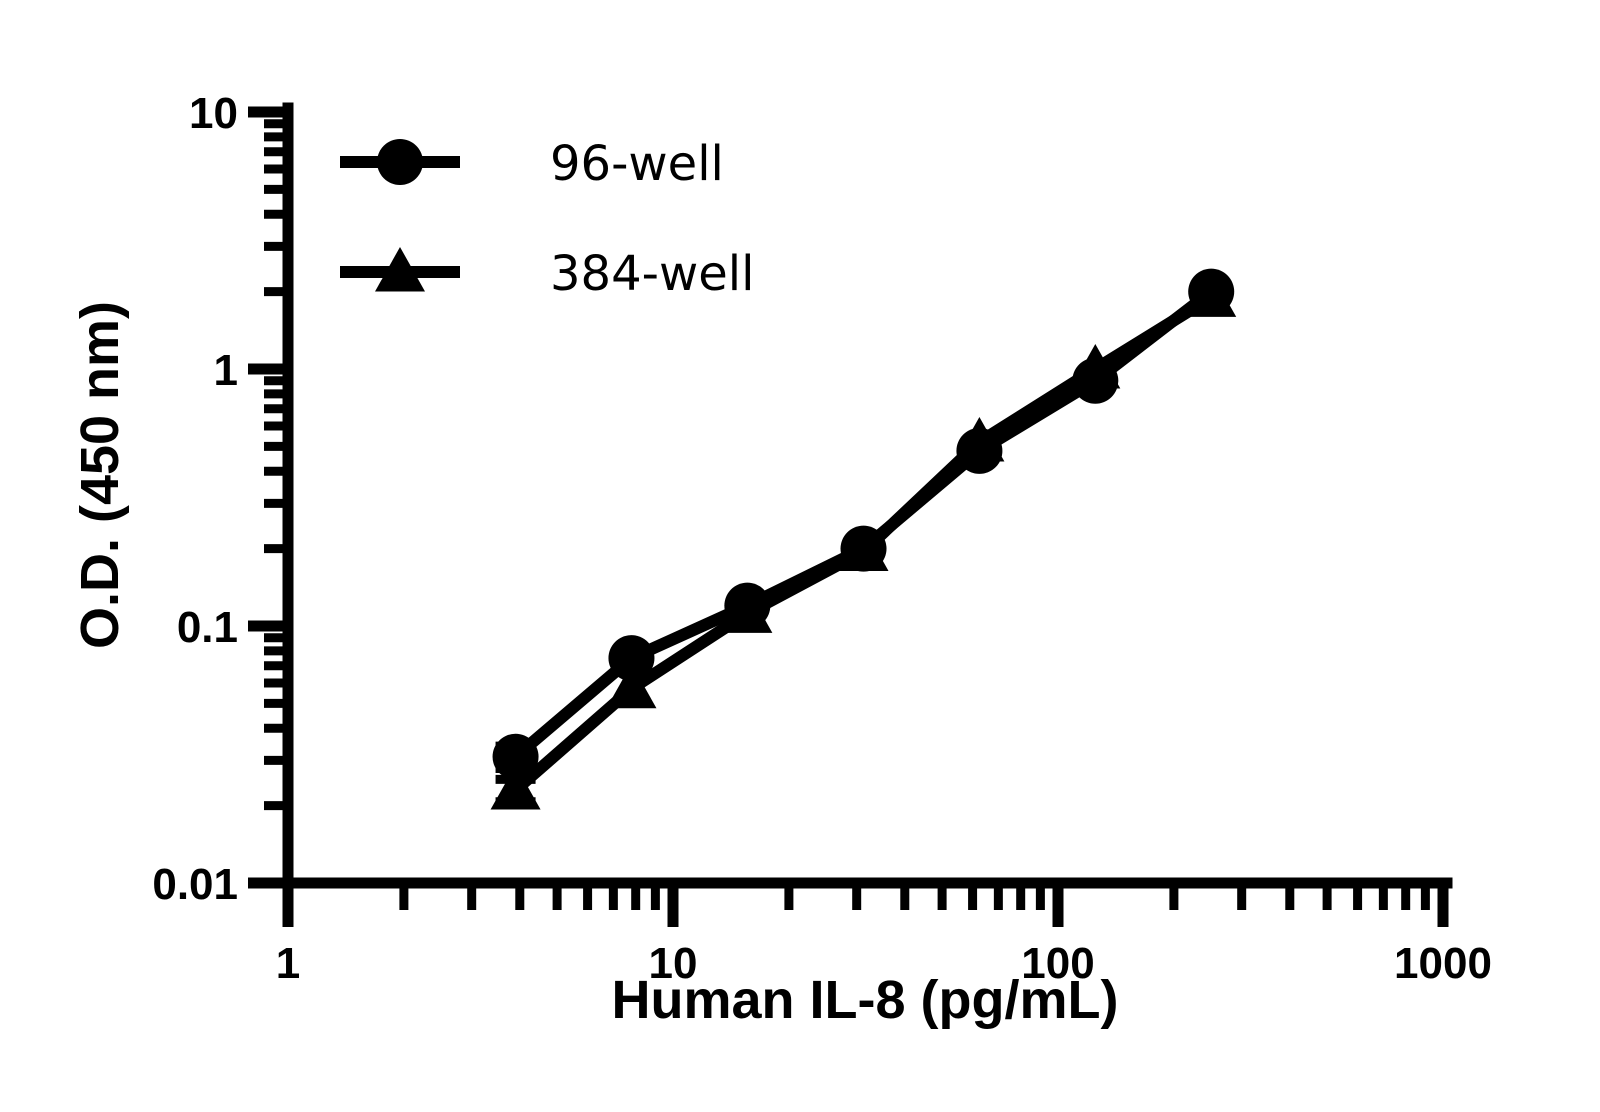 This screenshot has height=1112, width=1600. What do you see at coordinates (532, 164) in the screenshot?
I see `legend-entry: 96-well` at bounding box center [532, 164].